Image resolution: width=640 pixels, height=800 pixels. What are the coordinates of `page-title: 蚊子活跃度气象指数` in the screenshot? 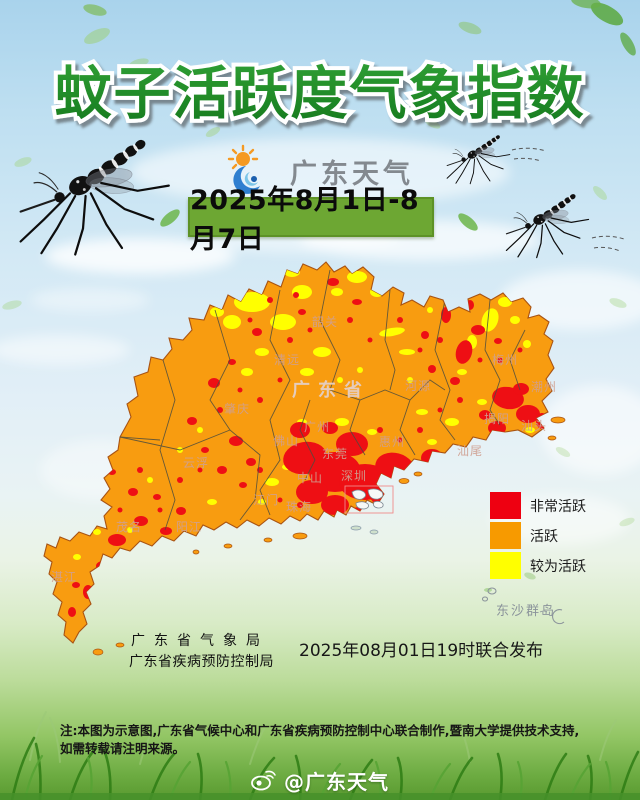 It's located at (320, 94).